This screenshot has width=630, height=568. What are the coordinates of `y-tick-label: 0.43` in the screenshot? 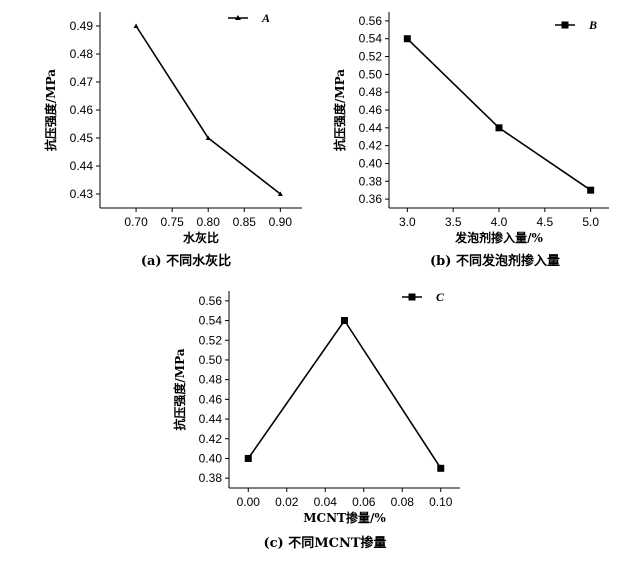 It's located at (82, 194).